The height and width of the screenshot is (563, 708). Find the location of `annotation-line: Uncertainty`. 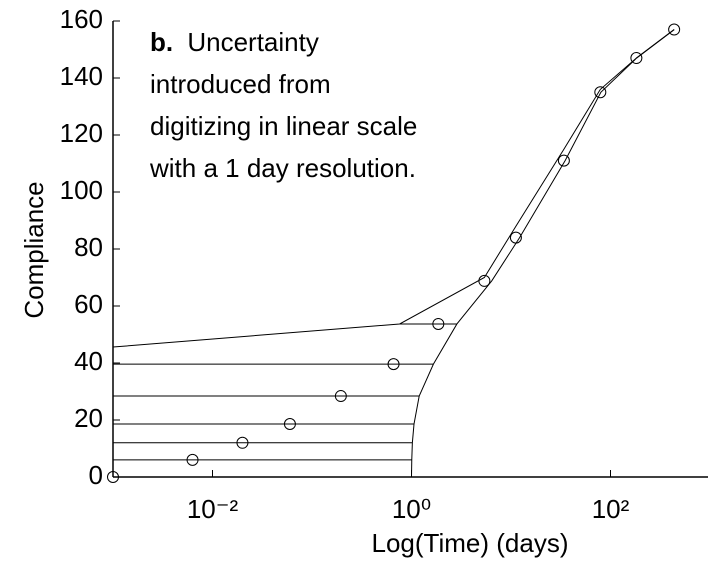

annotation-line: Uncertainty is located at coordinates (253, 42).